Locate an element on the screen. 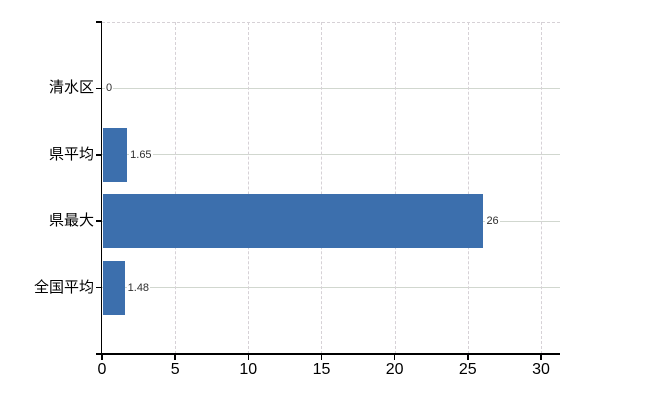 The width and height of the screenshot is (650, 400). category-label: 県最大 is located at coordinates (71, 221).